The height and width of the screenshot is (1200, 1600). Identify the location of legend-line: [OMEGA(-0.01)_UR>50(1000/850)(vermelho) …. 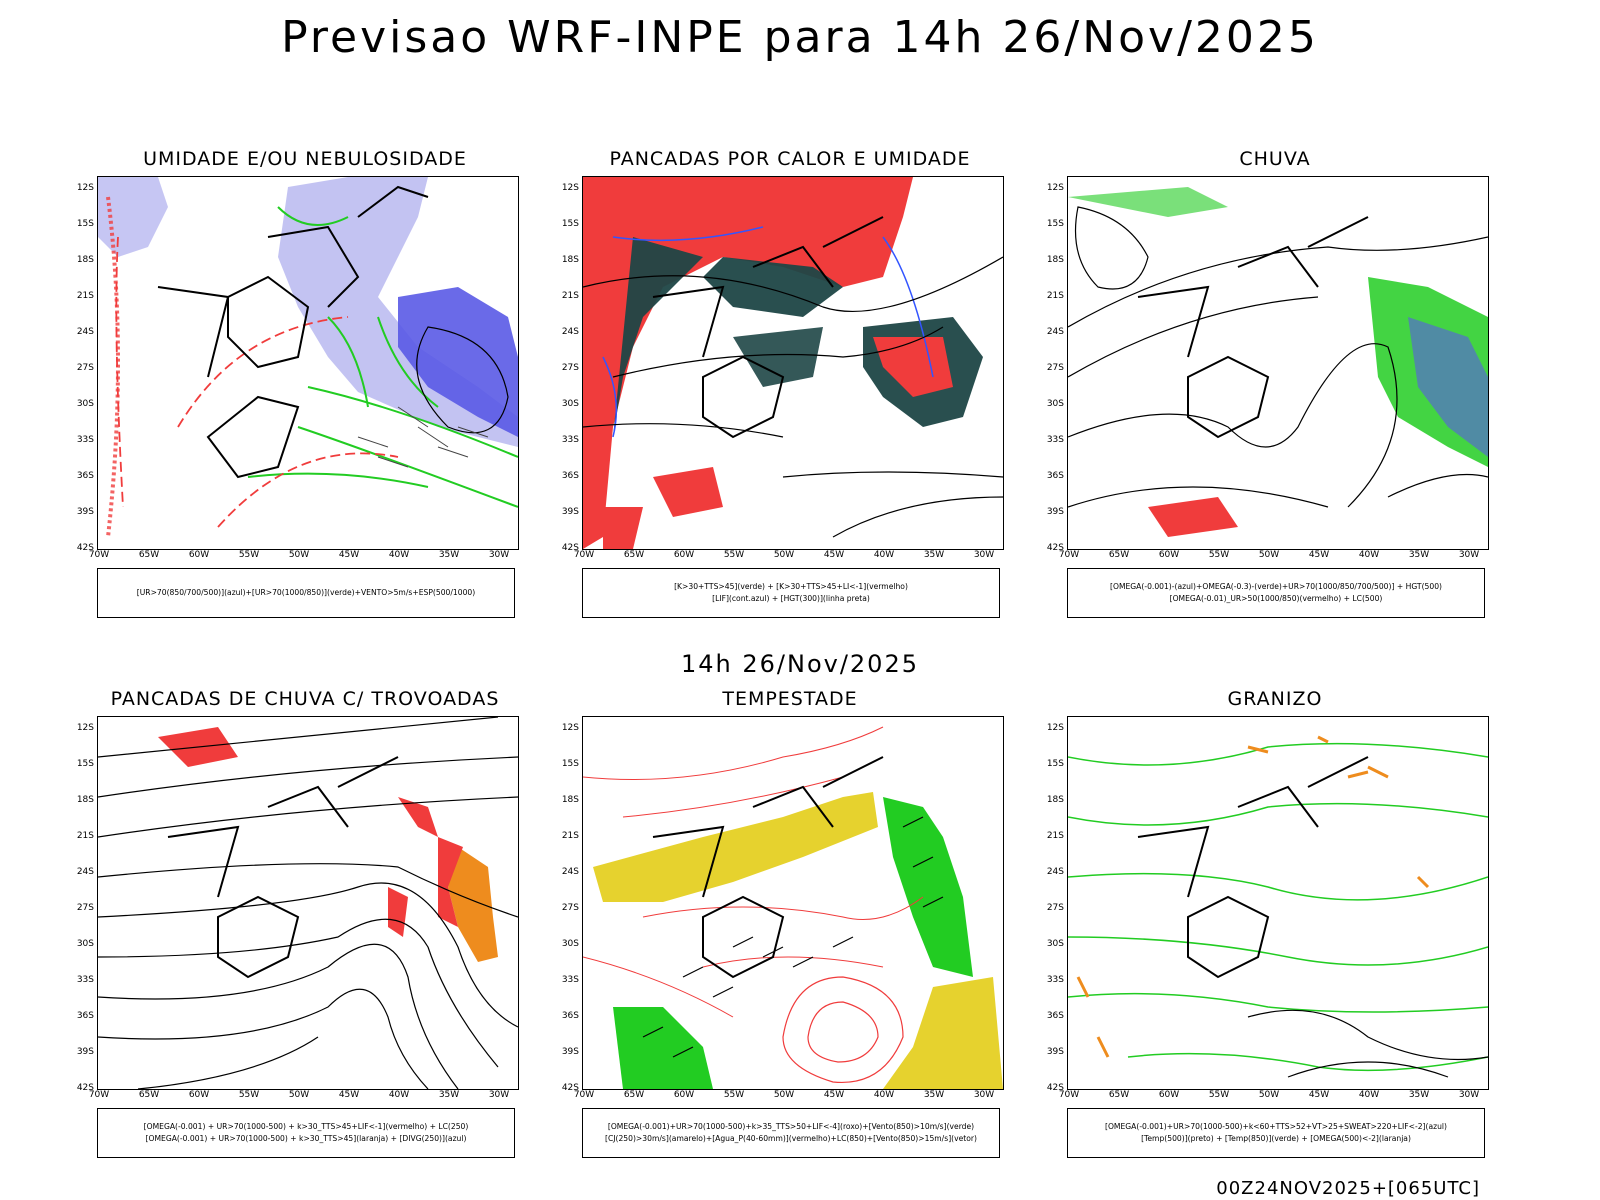
(1276, 598).